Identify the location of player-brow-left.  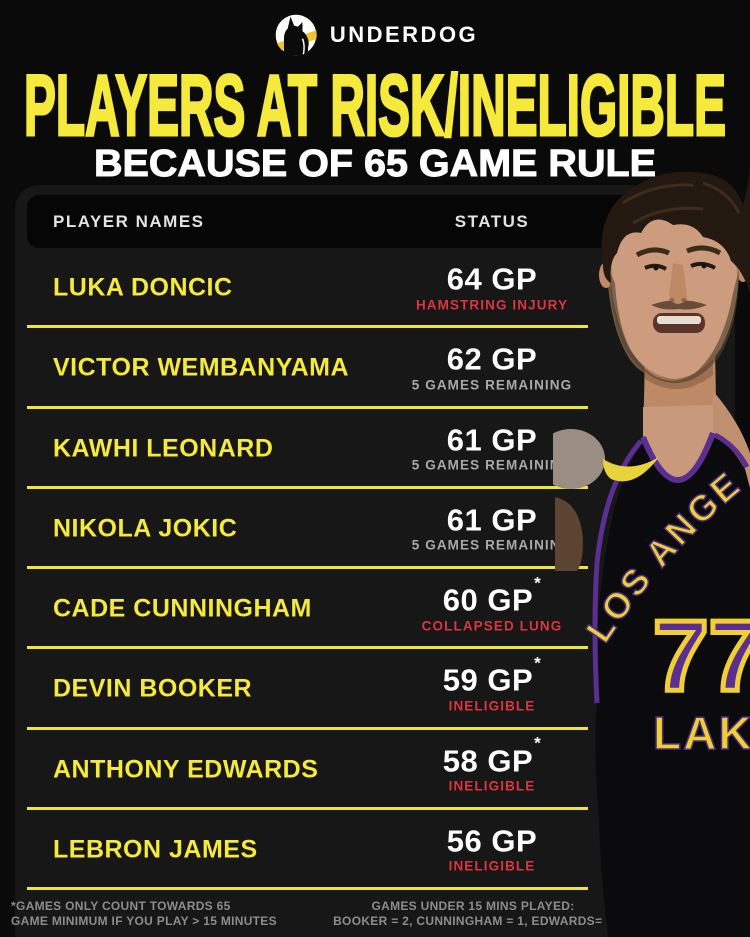
(653, 252).